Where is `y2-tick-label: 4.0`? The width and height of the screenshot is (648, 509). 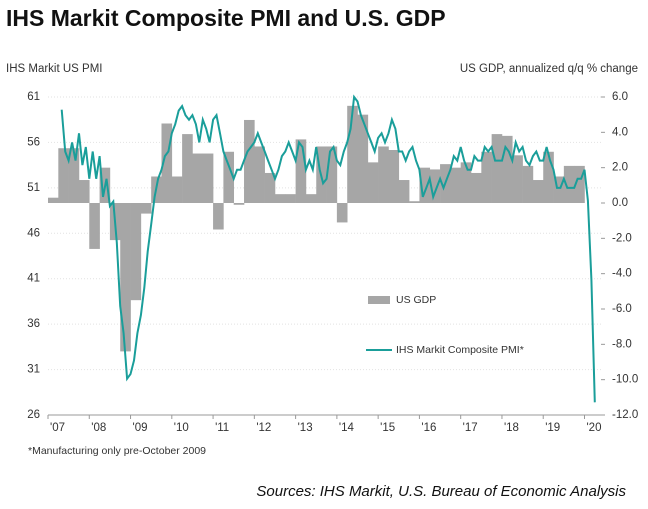 y2-tick-label: 4.0 is located at coordinates (620, 132).